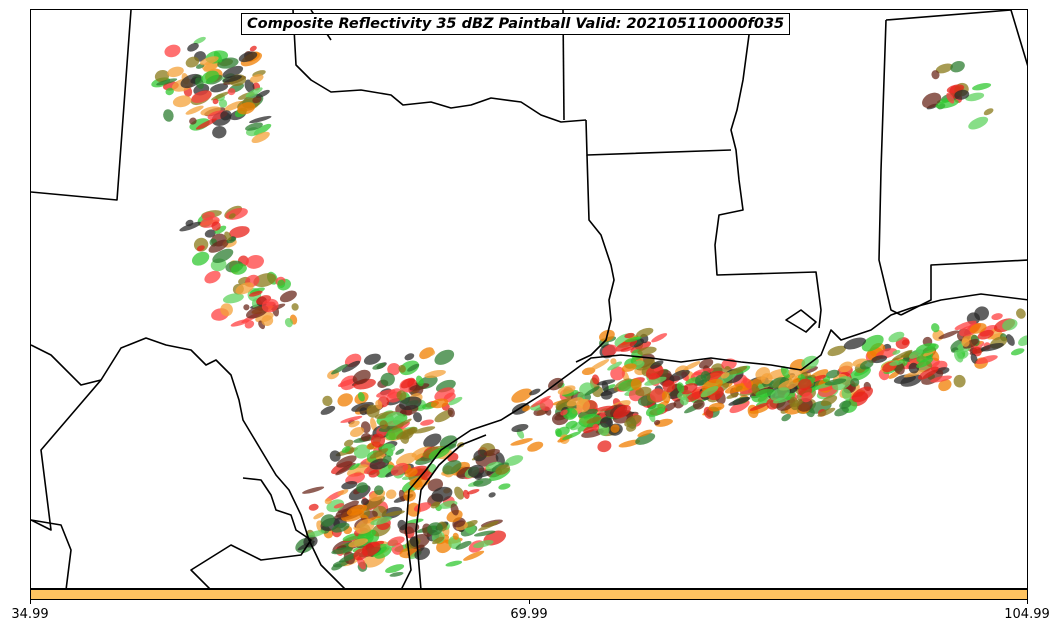 This screenshot has height=633, width=1062. Describe the element at coordinates (30, 614) in the screenshot. I see `colorbar-tick-label-left: 34.99` at that location.